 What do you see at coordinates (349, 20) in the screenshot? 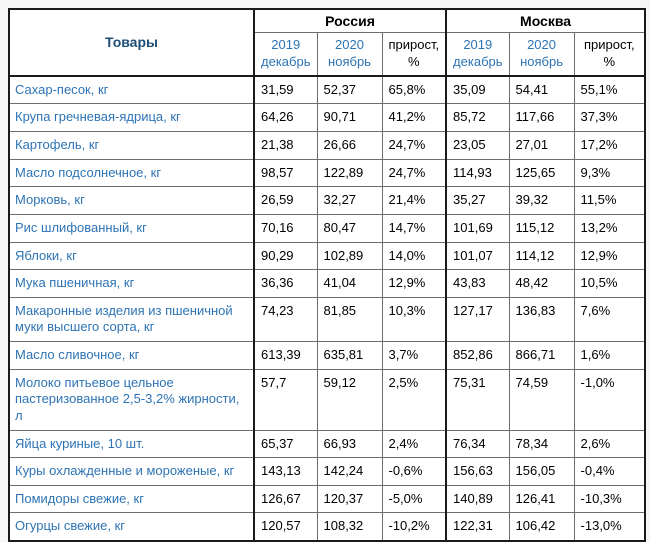
I see `group-header-russia: Россия` at bounding box center [349, 20].